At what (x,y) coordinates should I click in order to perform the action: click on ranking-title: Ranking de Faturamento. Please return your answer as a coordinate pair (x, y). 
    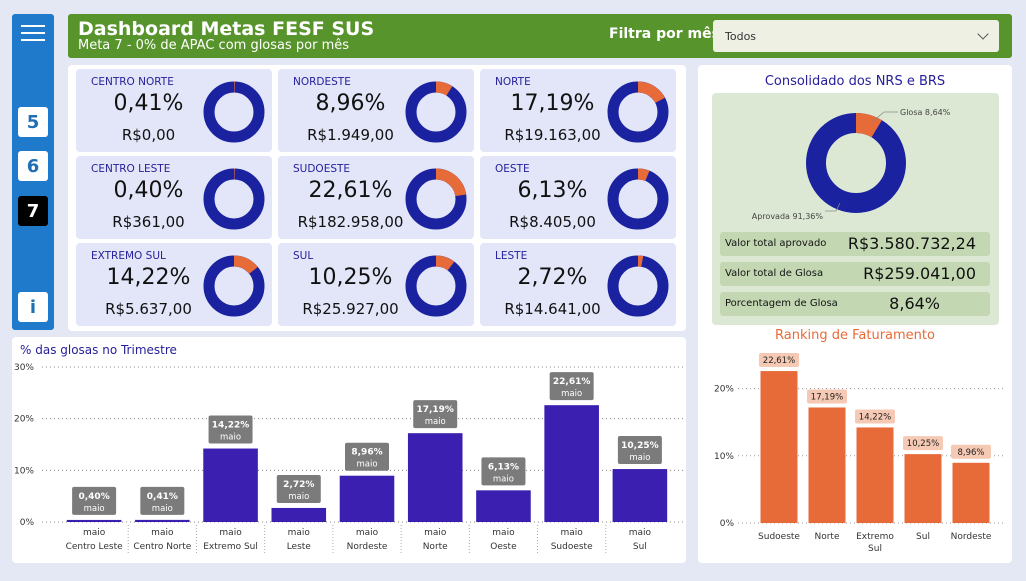
    Looking at the image, I should click on (855, 335).